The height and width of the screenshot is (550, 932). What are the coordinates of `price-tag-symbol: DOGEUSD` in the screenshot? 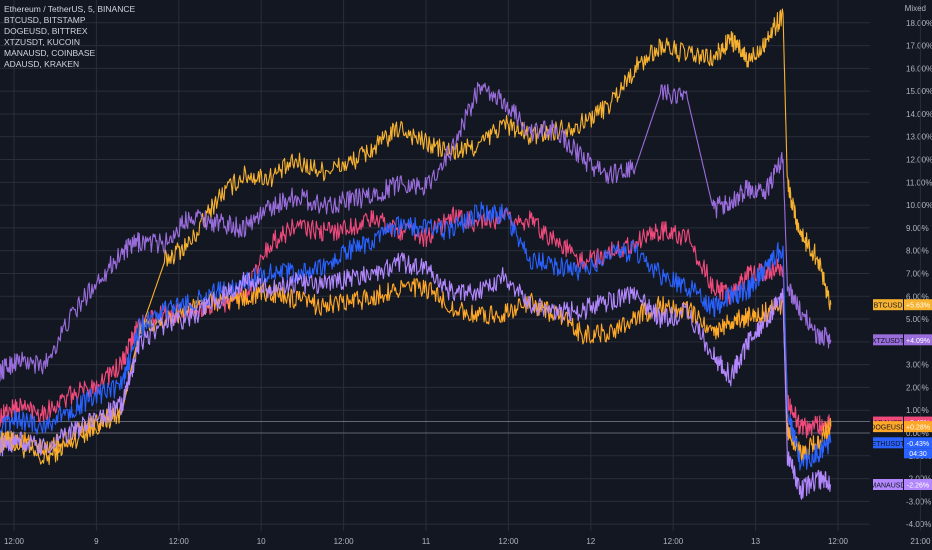 It's located at (887, 428).